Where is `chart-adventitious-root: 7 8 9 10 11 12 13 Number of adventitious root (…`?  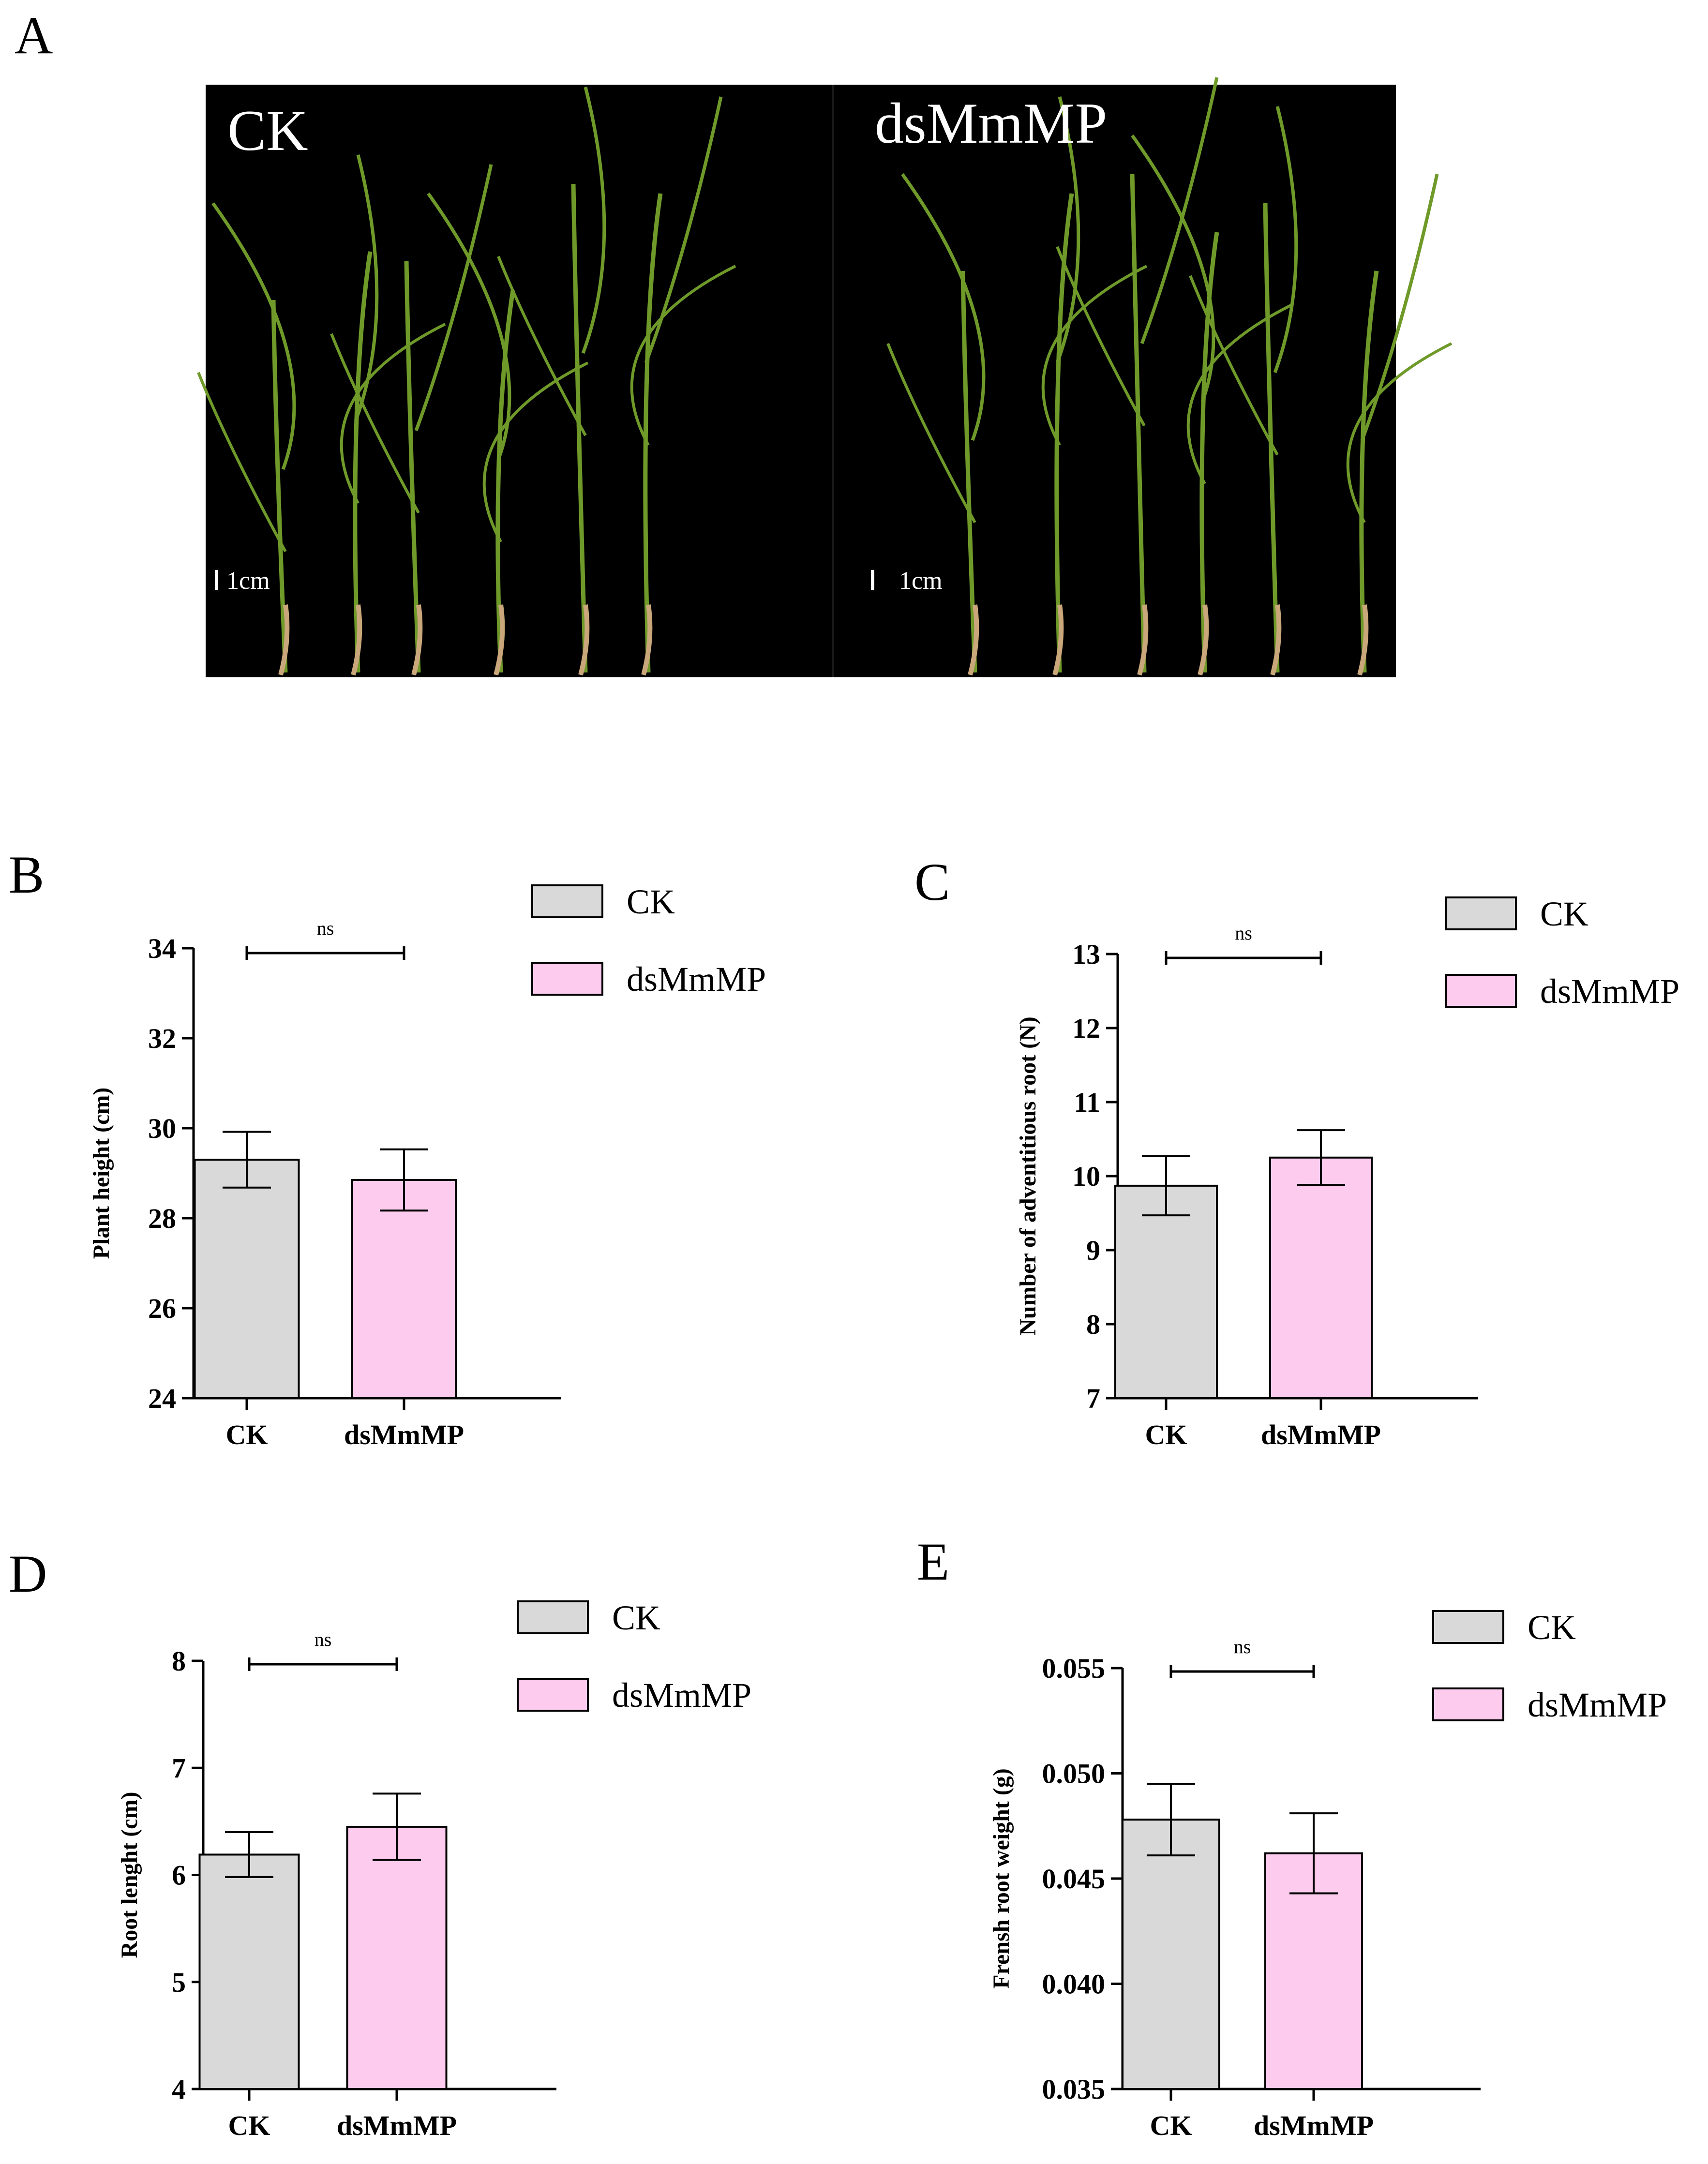 chart-adventitious-root: 7 8 9 10 11 12 13 Number of adventitious root (… is located at coordinates (1347, 1172).